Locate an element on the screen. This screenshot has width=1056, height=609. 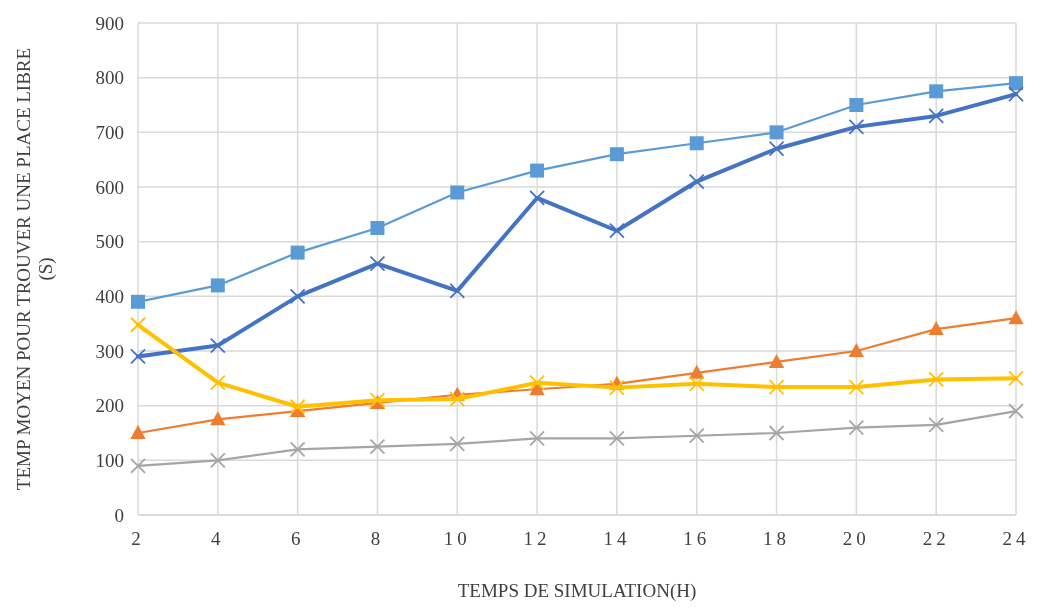
y-tick-label: 500 is located at coordinates (109, 242).